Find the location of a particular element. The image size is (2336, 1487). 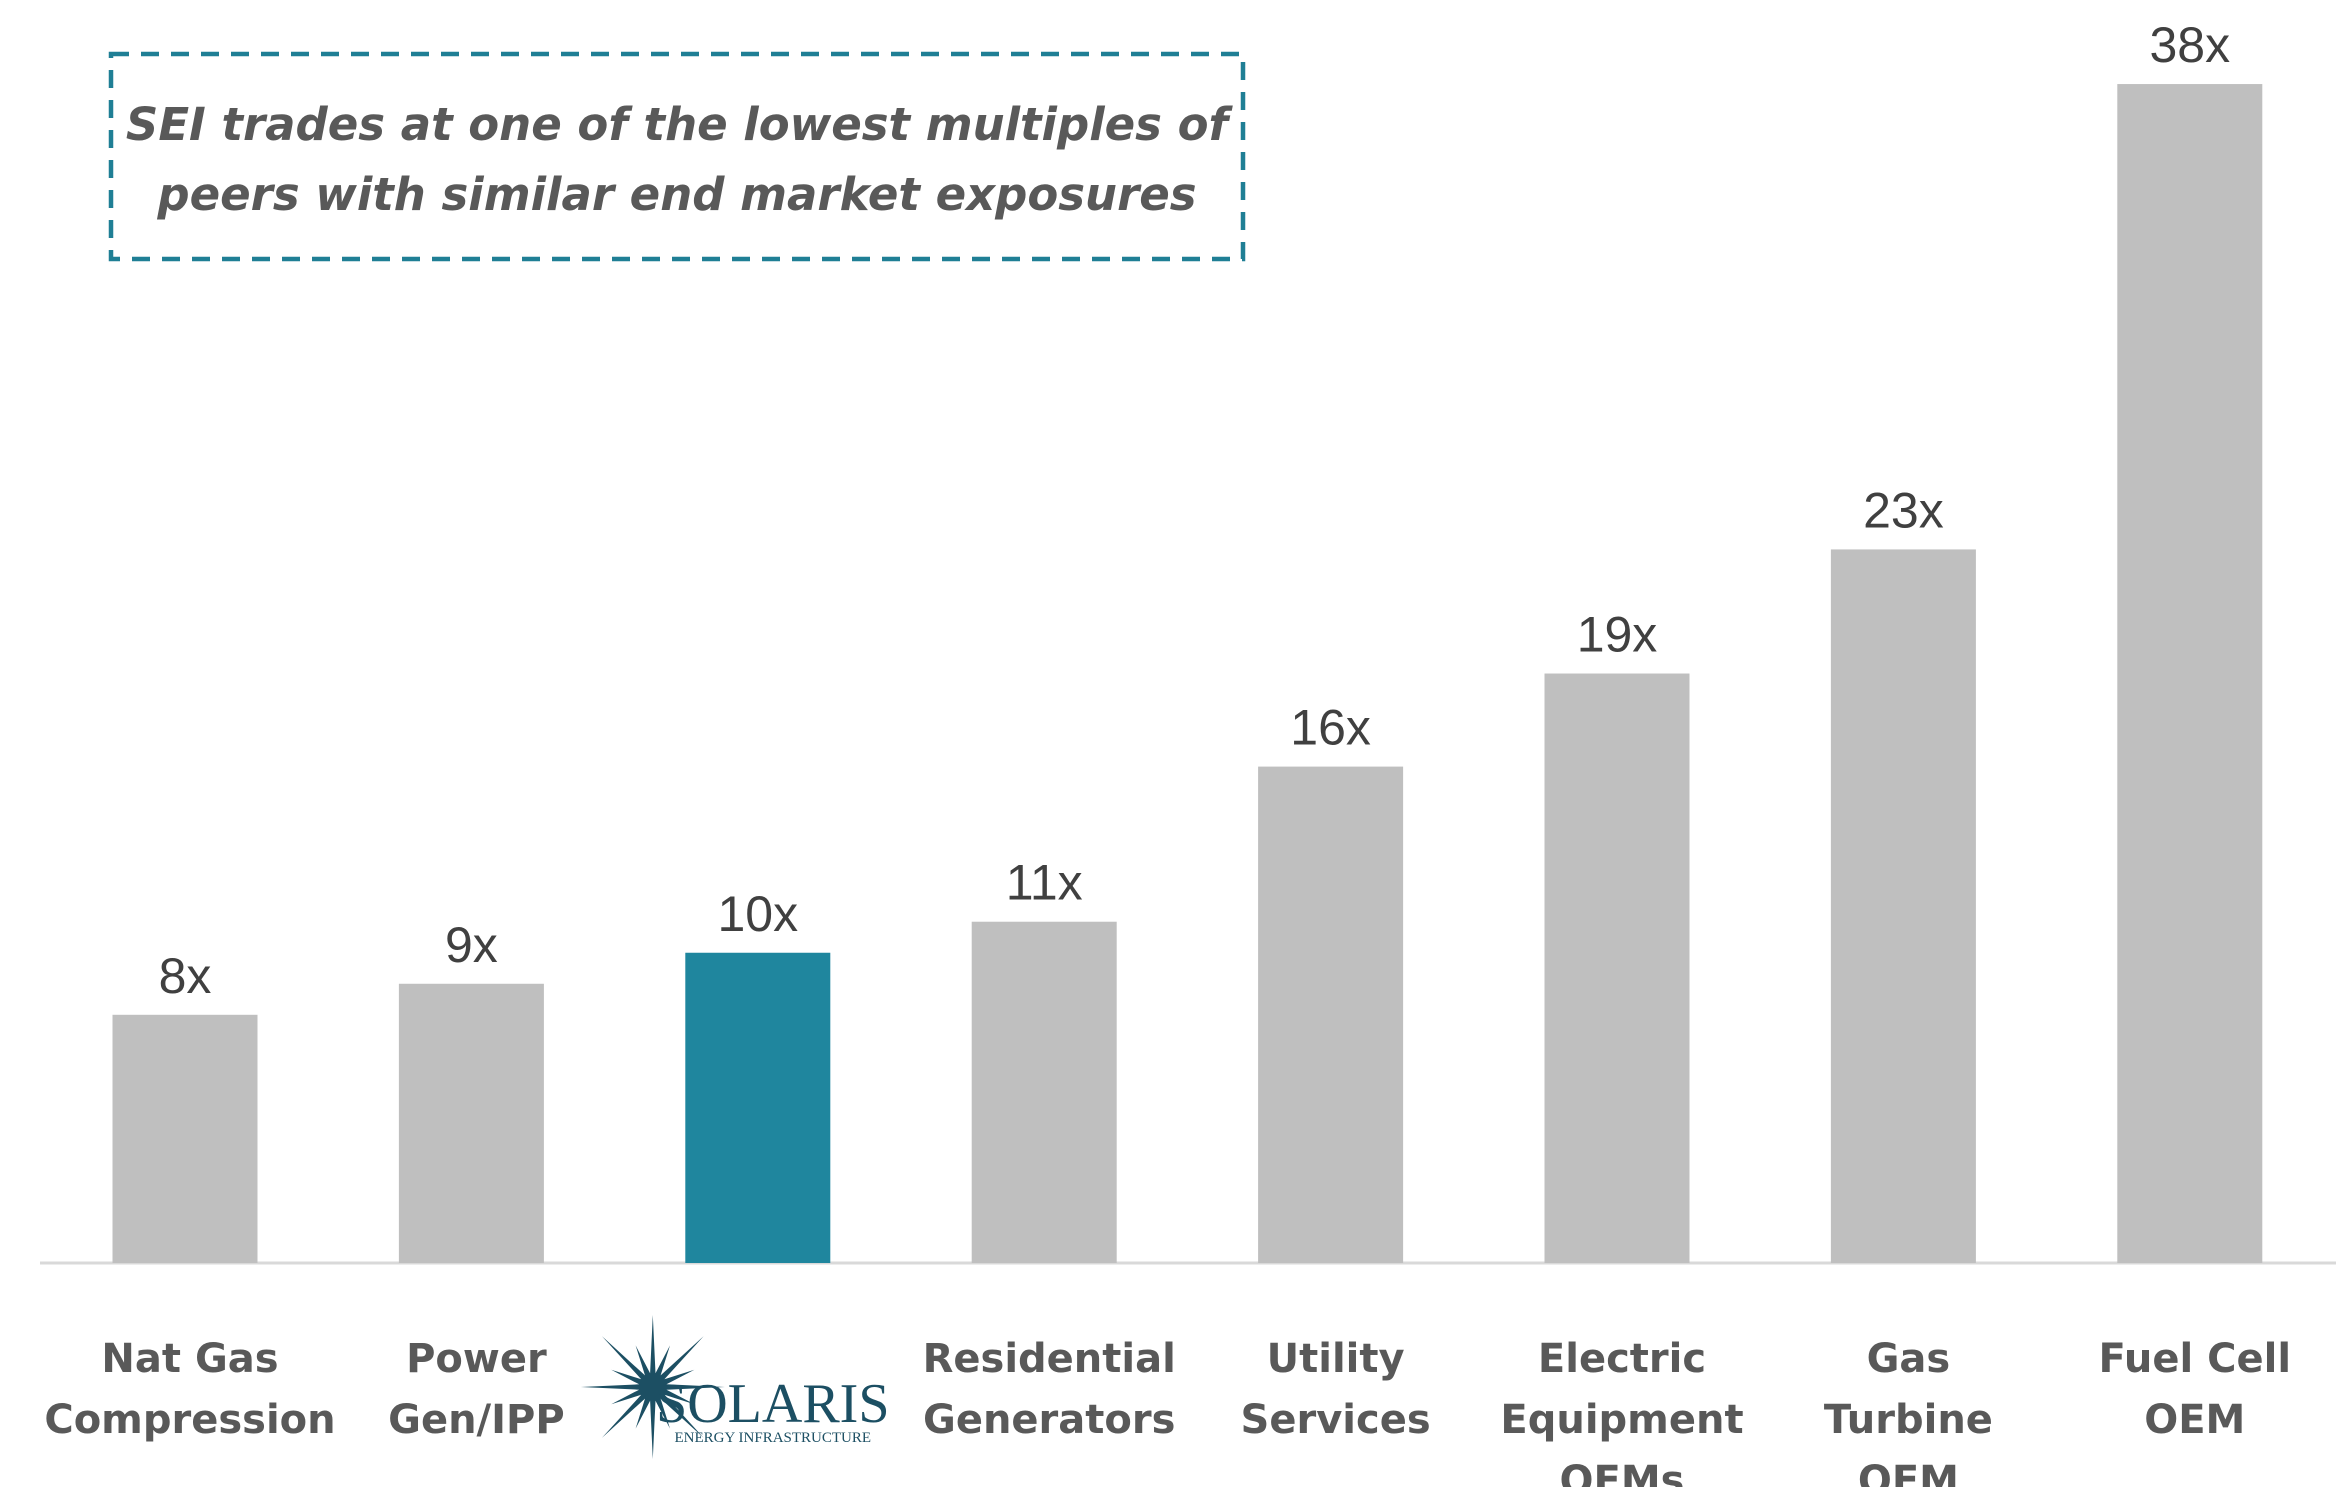

logo-name: SOLARIS is located at coordinates (772, 1404).